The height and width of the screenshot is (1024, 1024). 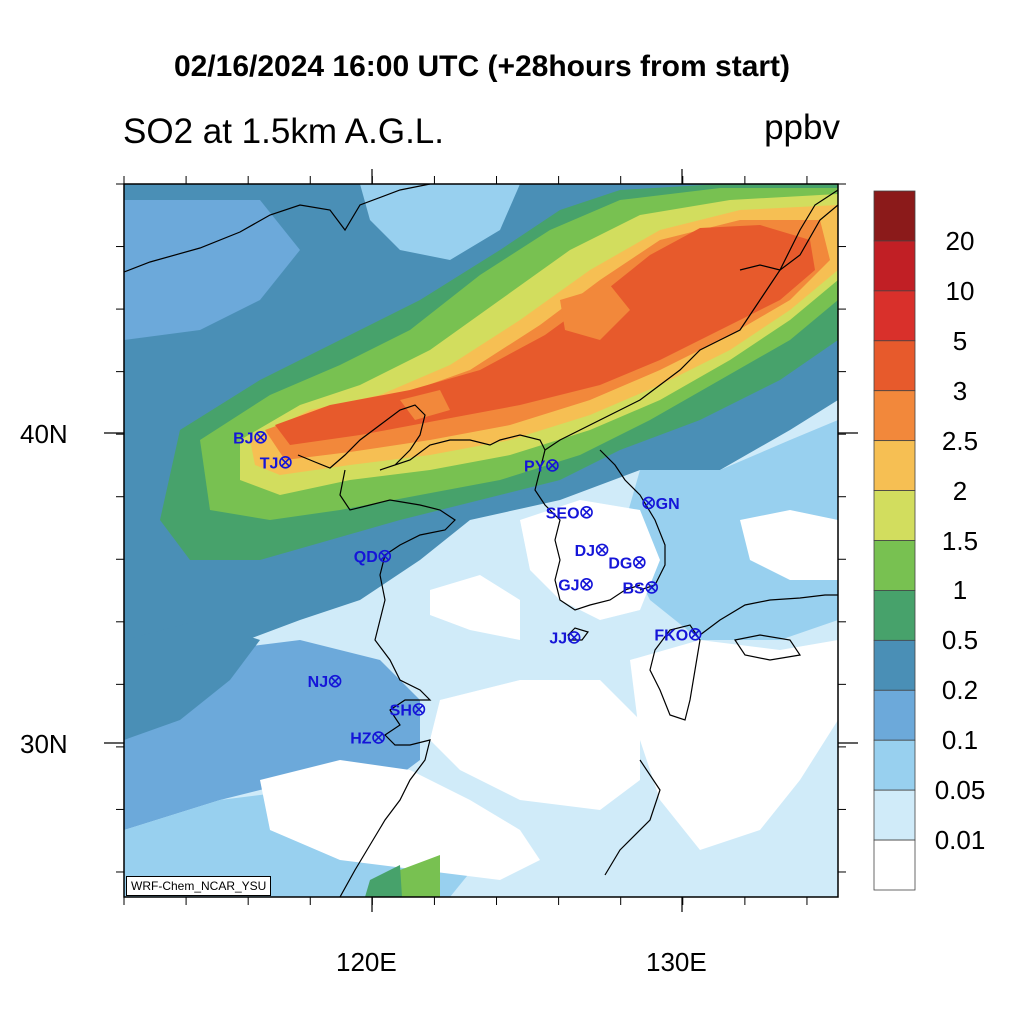 What do you see at coordinates (366, 557) in the screenshot?
I see `station-label: QD` at bounding box center [366, 557].